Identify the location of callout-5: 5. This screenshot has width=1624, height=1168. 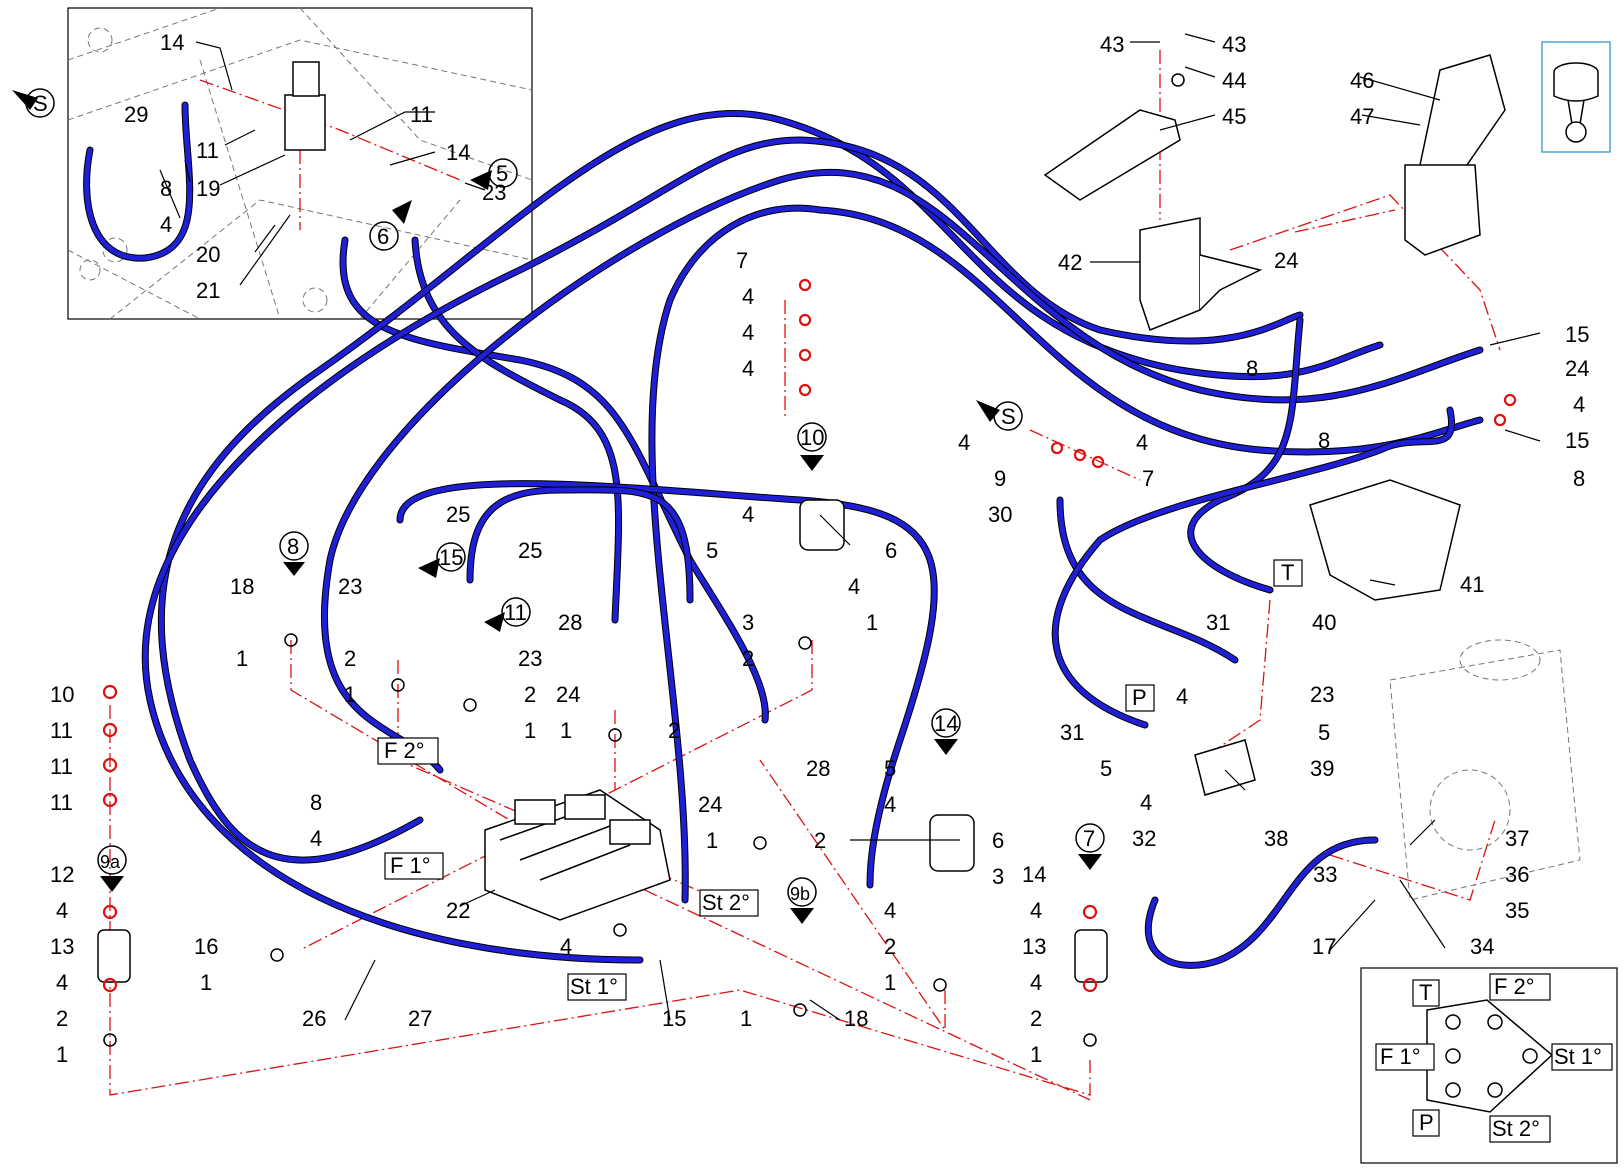
(502, 173).